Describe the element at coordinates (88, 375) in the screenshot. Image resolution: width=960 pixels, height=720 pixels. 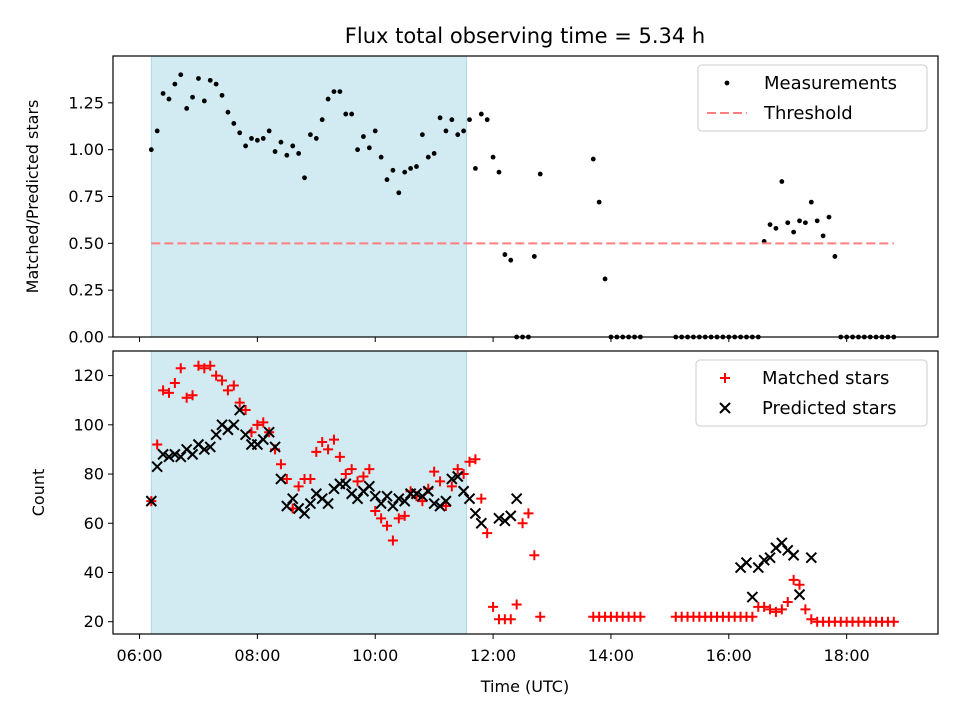
I see `y-tick-label: 120` at that location.